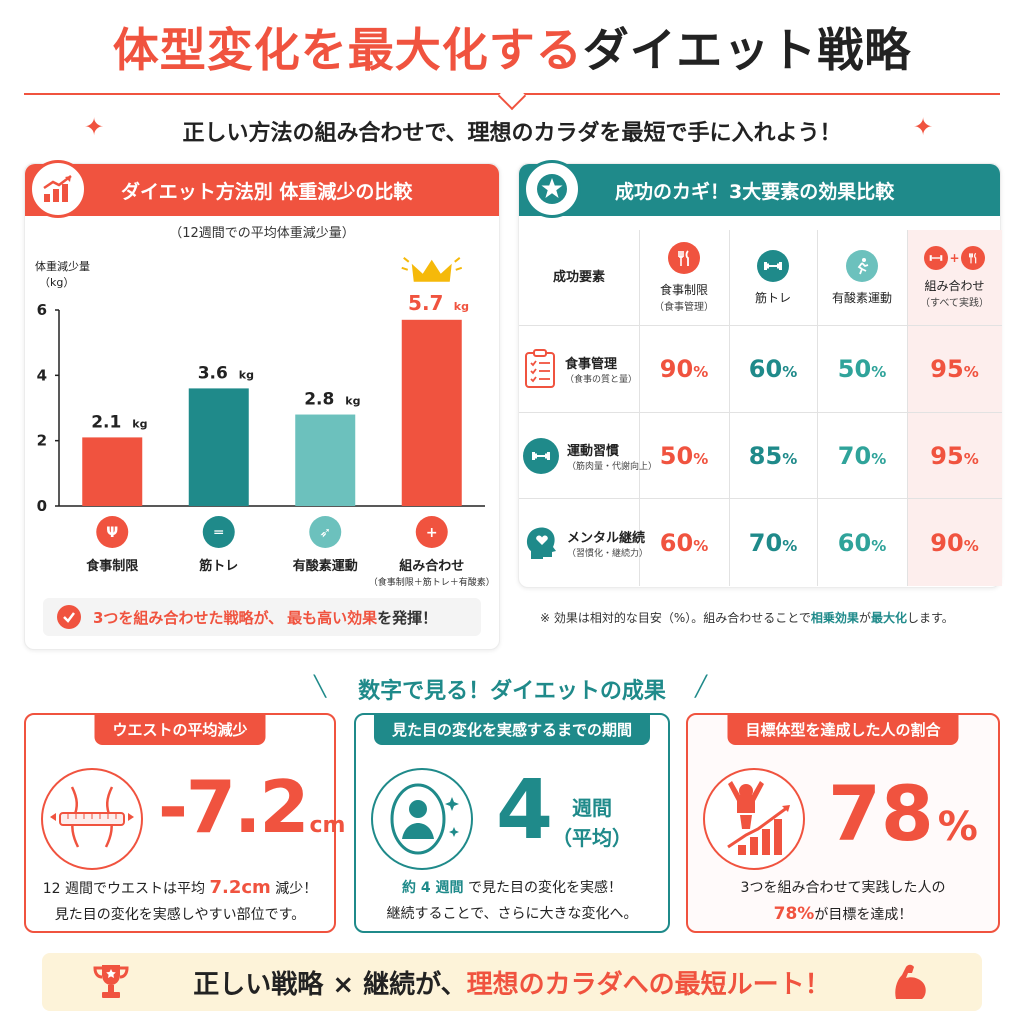  Describe the element at coordinates (111, 981) in the screenshot. I see `trophy-icon` at that location.